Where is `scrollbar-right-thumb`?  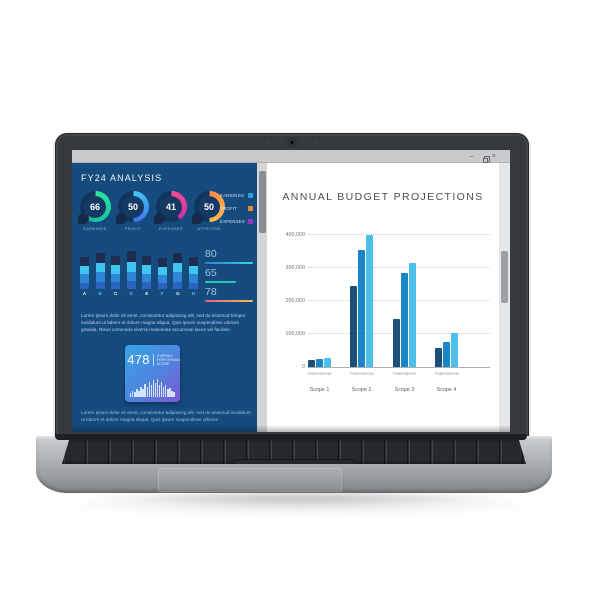 scrollbar-right-thumb is located at coordinates (504, 277).